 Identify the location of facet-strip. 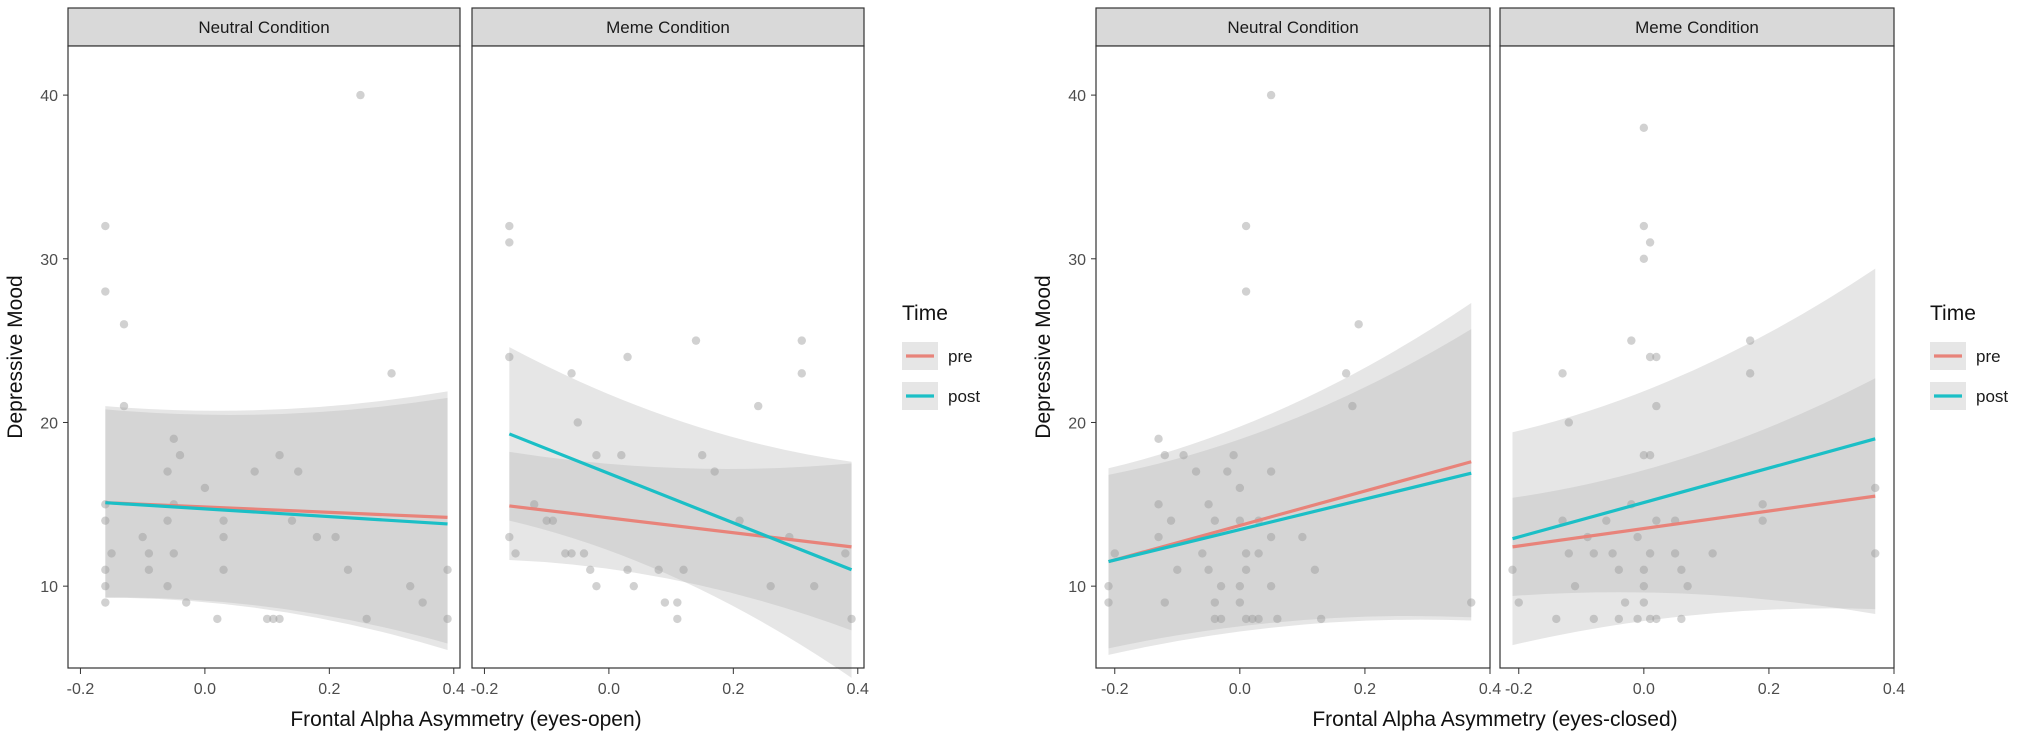
(668, 27).